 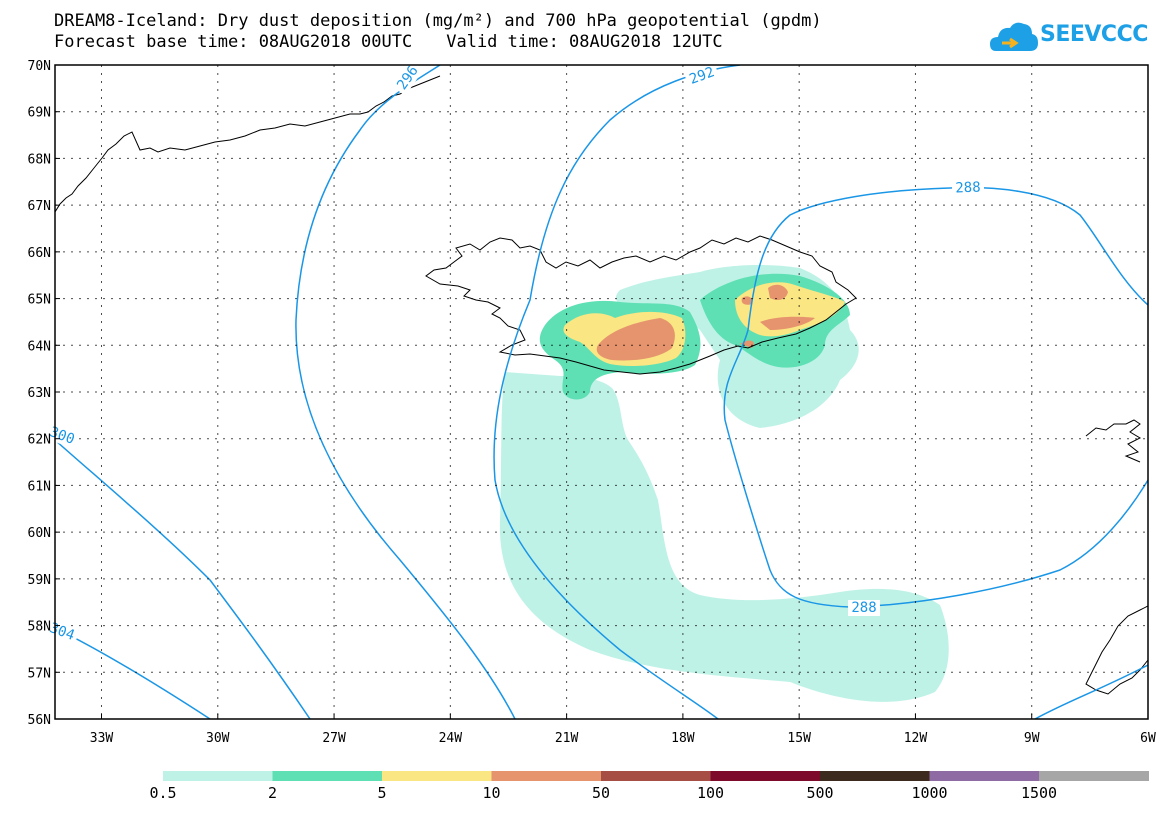 I want to click on cloud-icon, so click(x=1014, y=36).